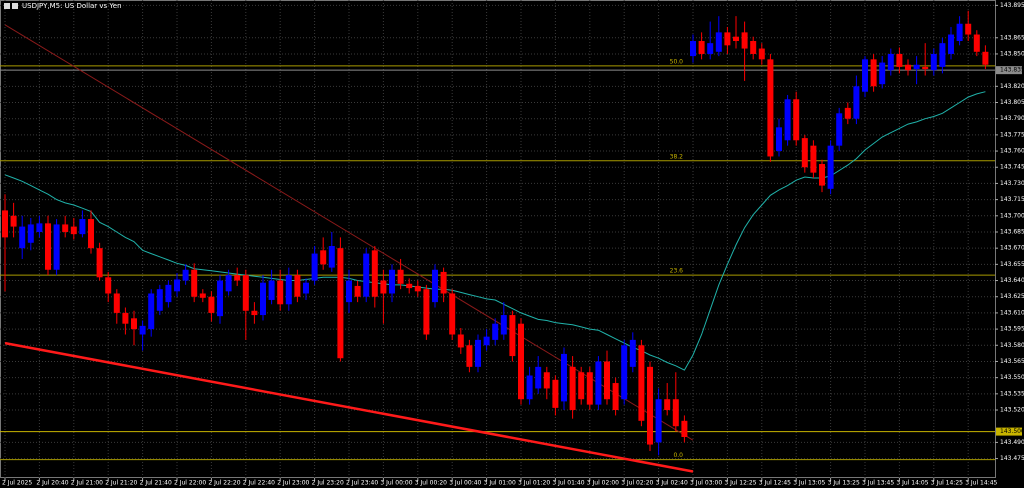  I want to click on x-tick-label: 3 Jul 13:25, so click(844, 483).